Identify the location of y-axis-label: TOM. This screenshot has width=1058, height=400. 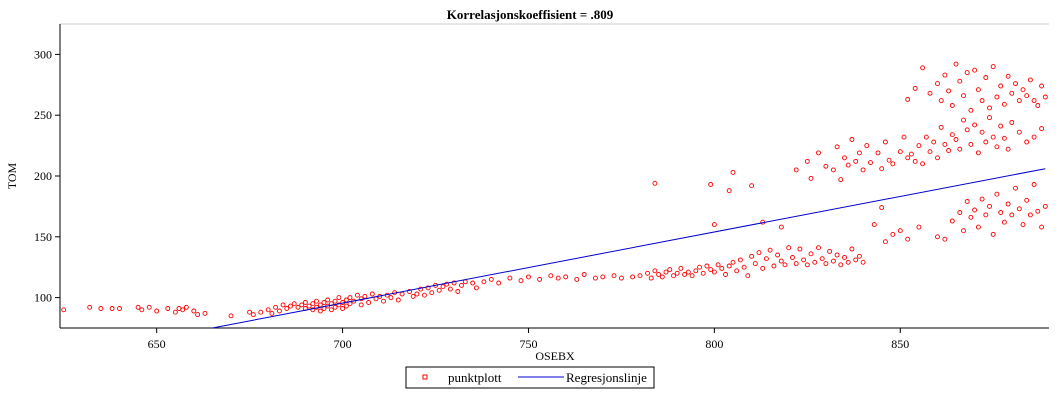
(12, 175).